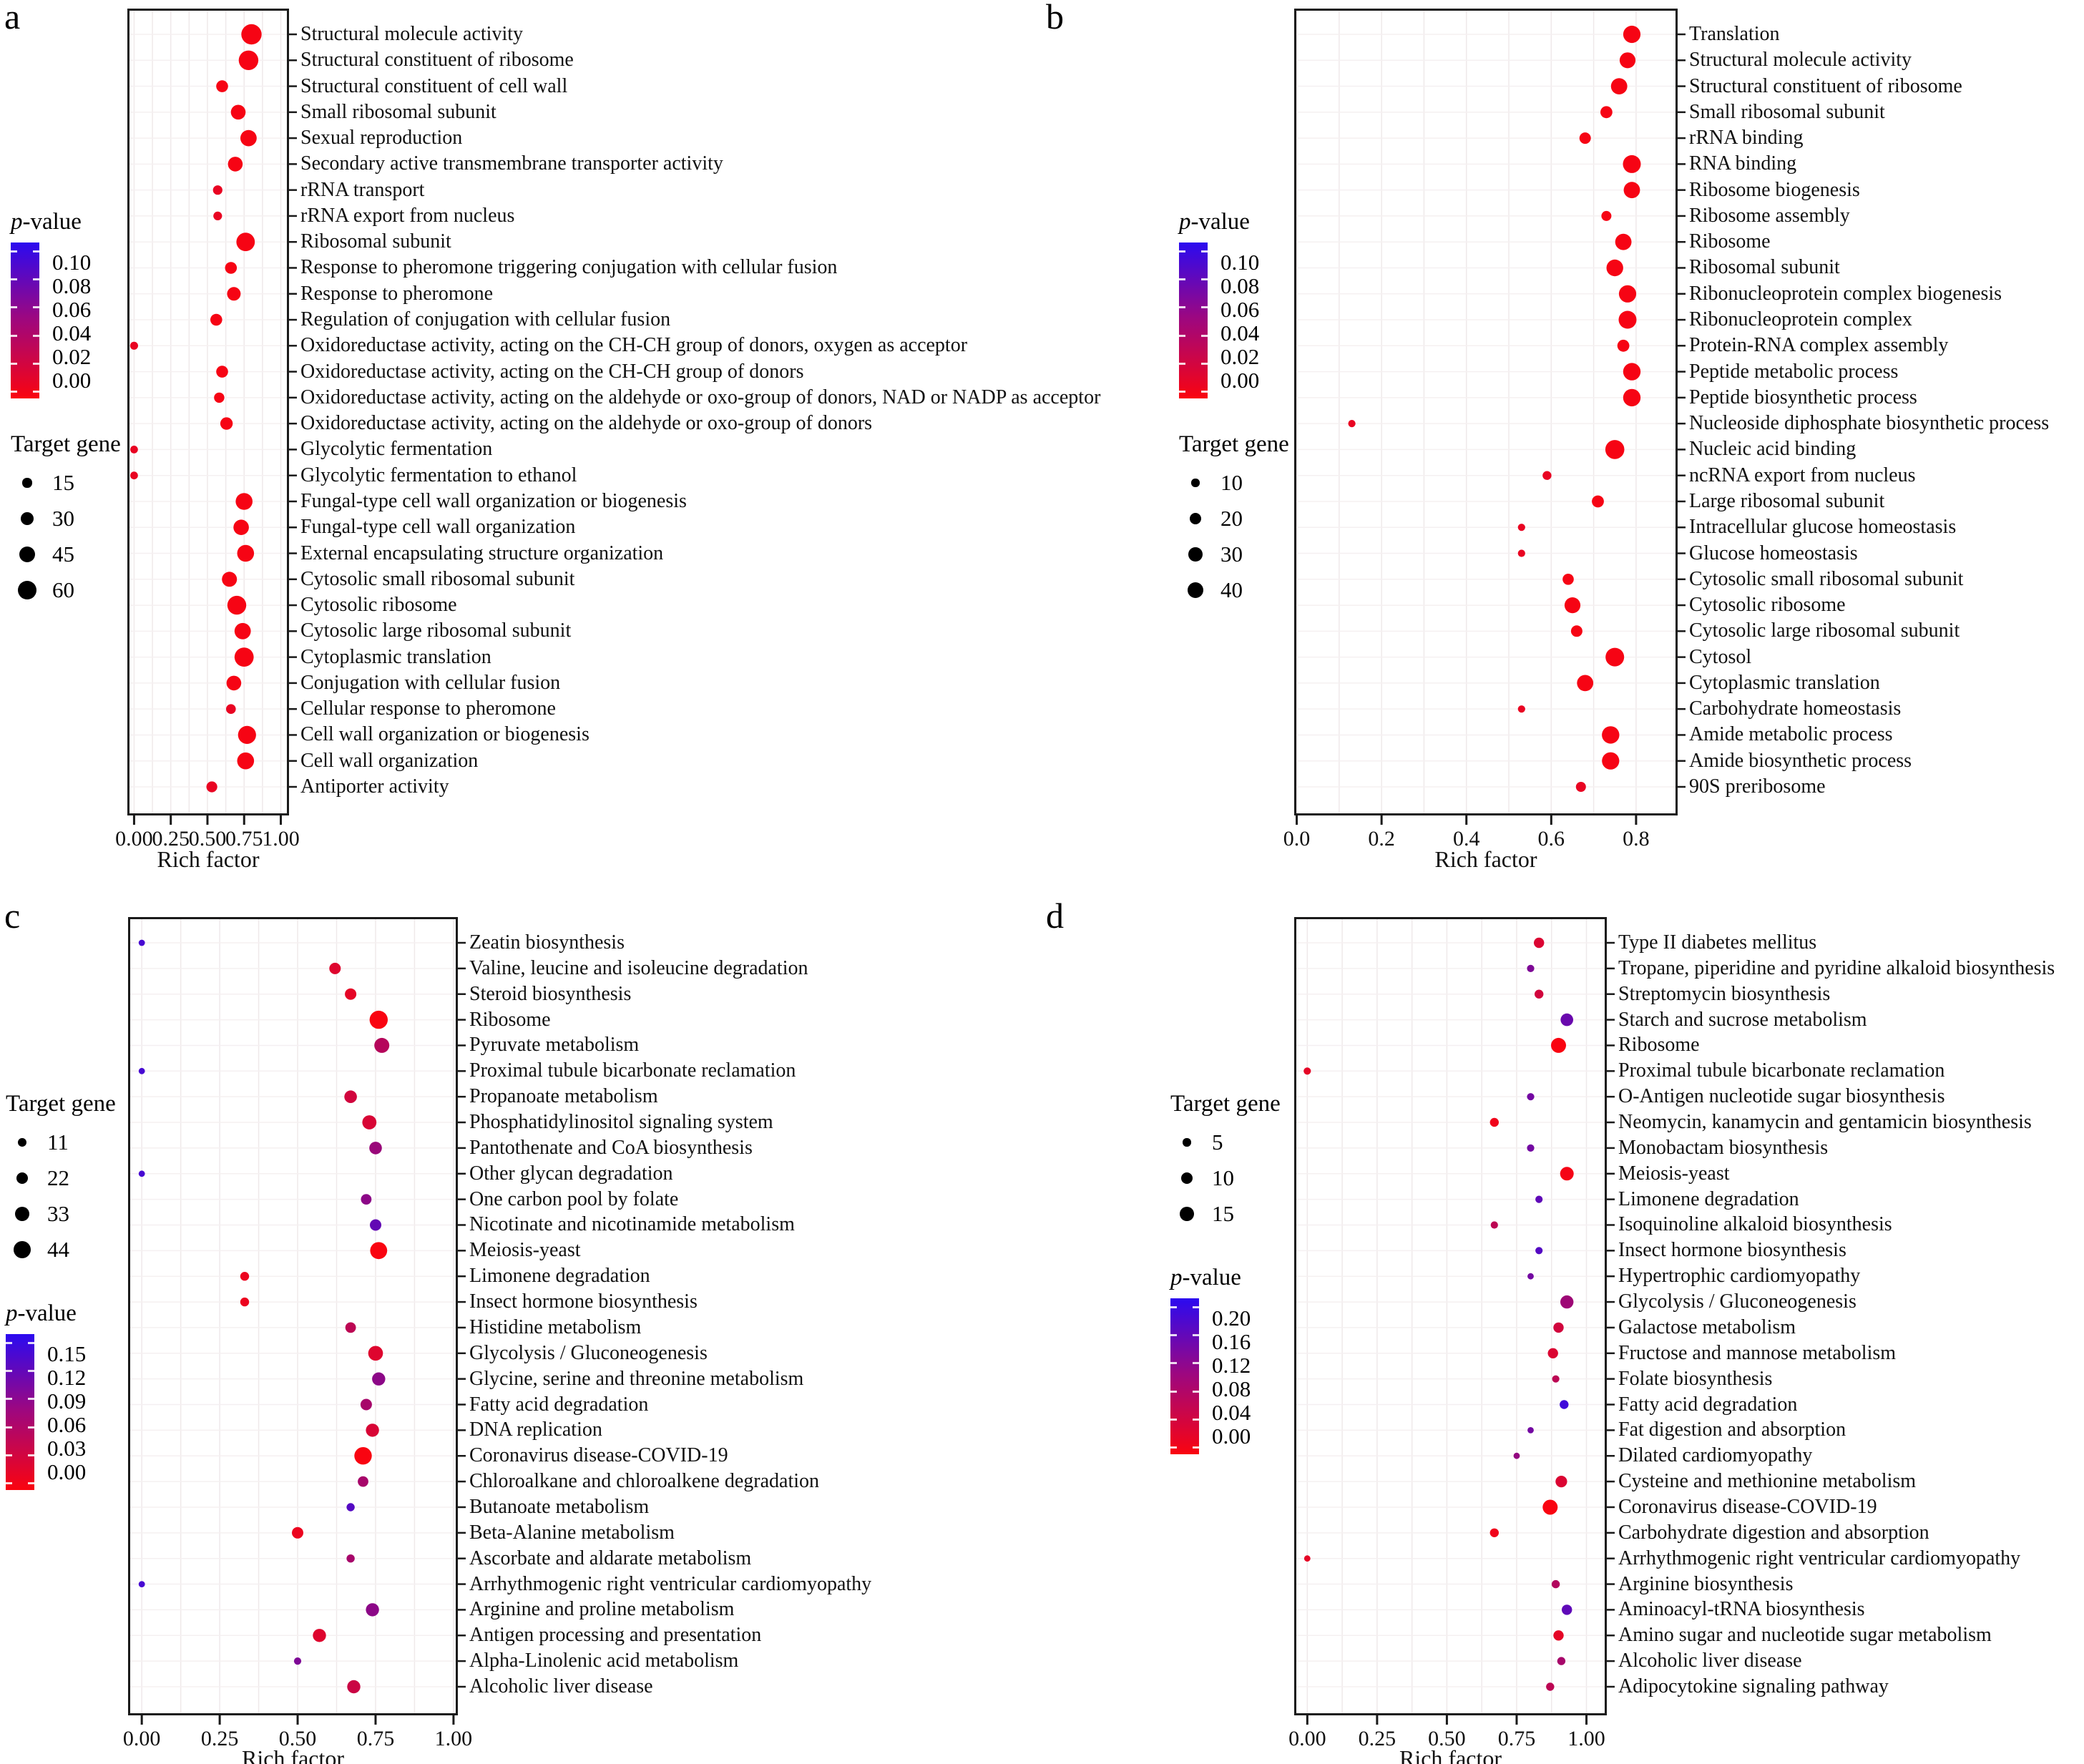 This screenshot has width=2084, height=1764. Describe the element at coordinates (1774, 1532) in the screenshot. I see `category-label: Carbohydrate digestion and absorption` at that location.